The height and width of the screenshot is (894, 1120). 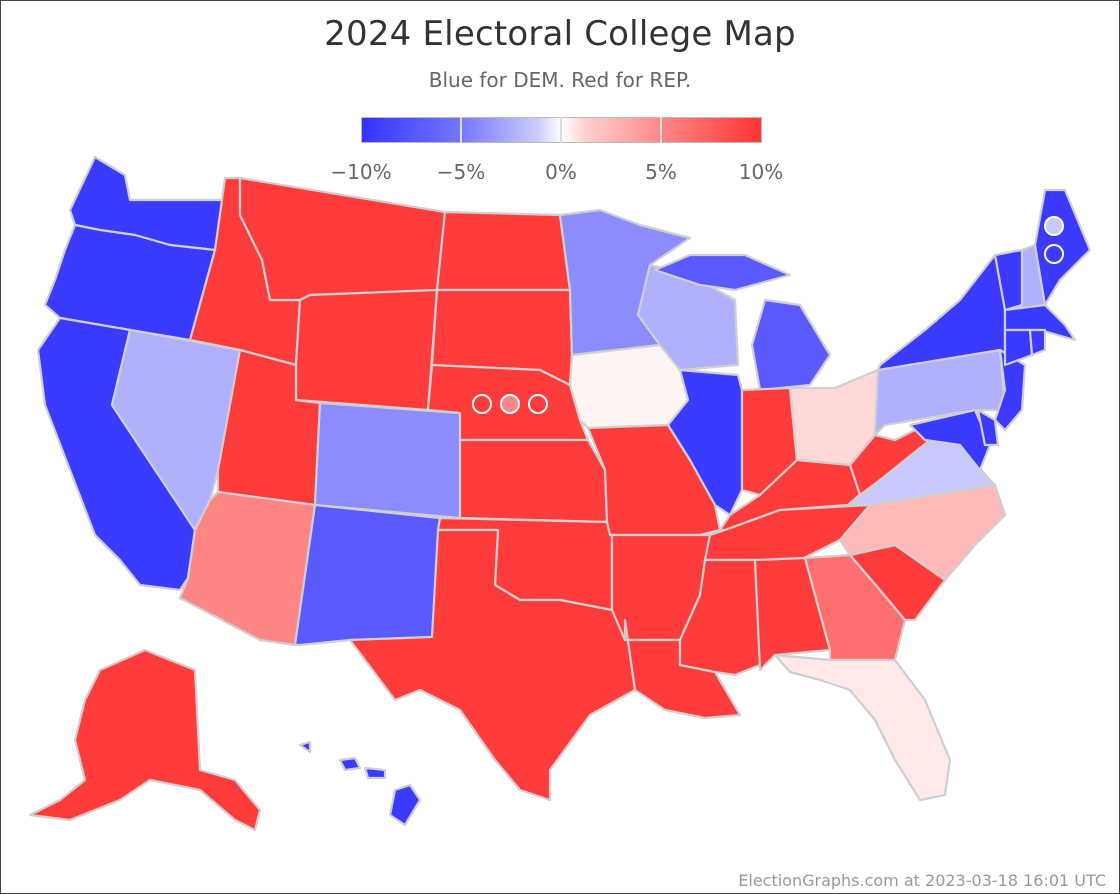 What do you see at coordinates (1054, 226) in the screenshot?
I see `me-district-1-marker` at bounding box center [1054, 226].